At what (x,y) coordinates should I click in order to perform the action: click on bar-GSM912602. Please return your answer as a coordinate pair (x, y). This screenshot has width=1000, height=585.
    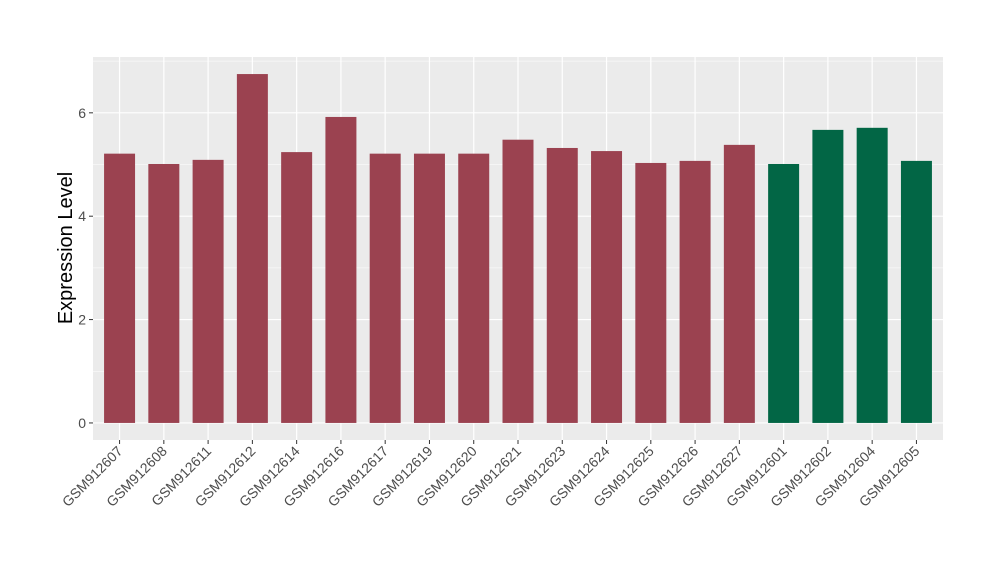
    Looking at the image, I should click on (828, 276).